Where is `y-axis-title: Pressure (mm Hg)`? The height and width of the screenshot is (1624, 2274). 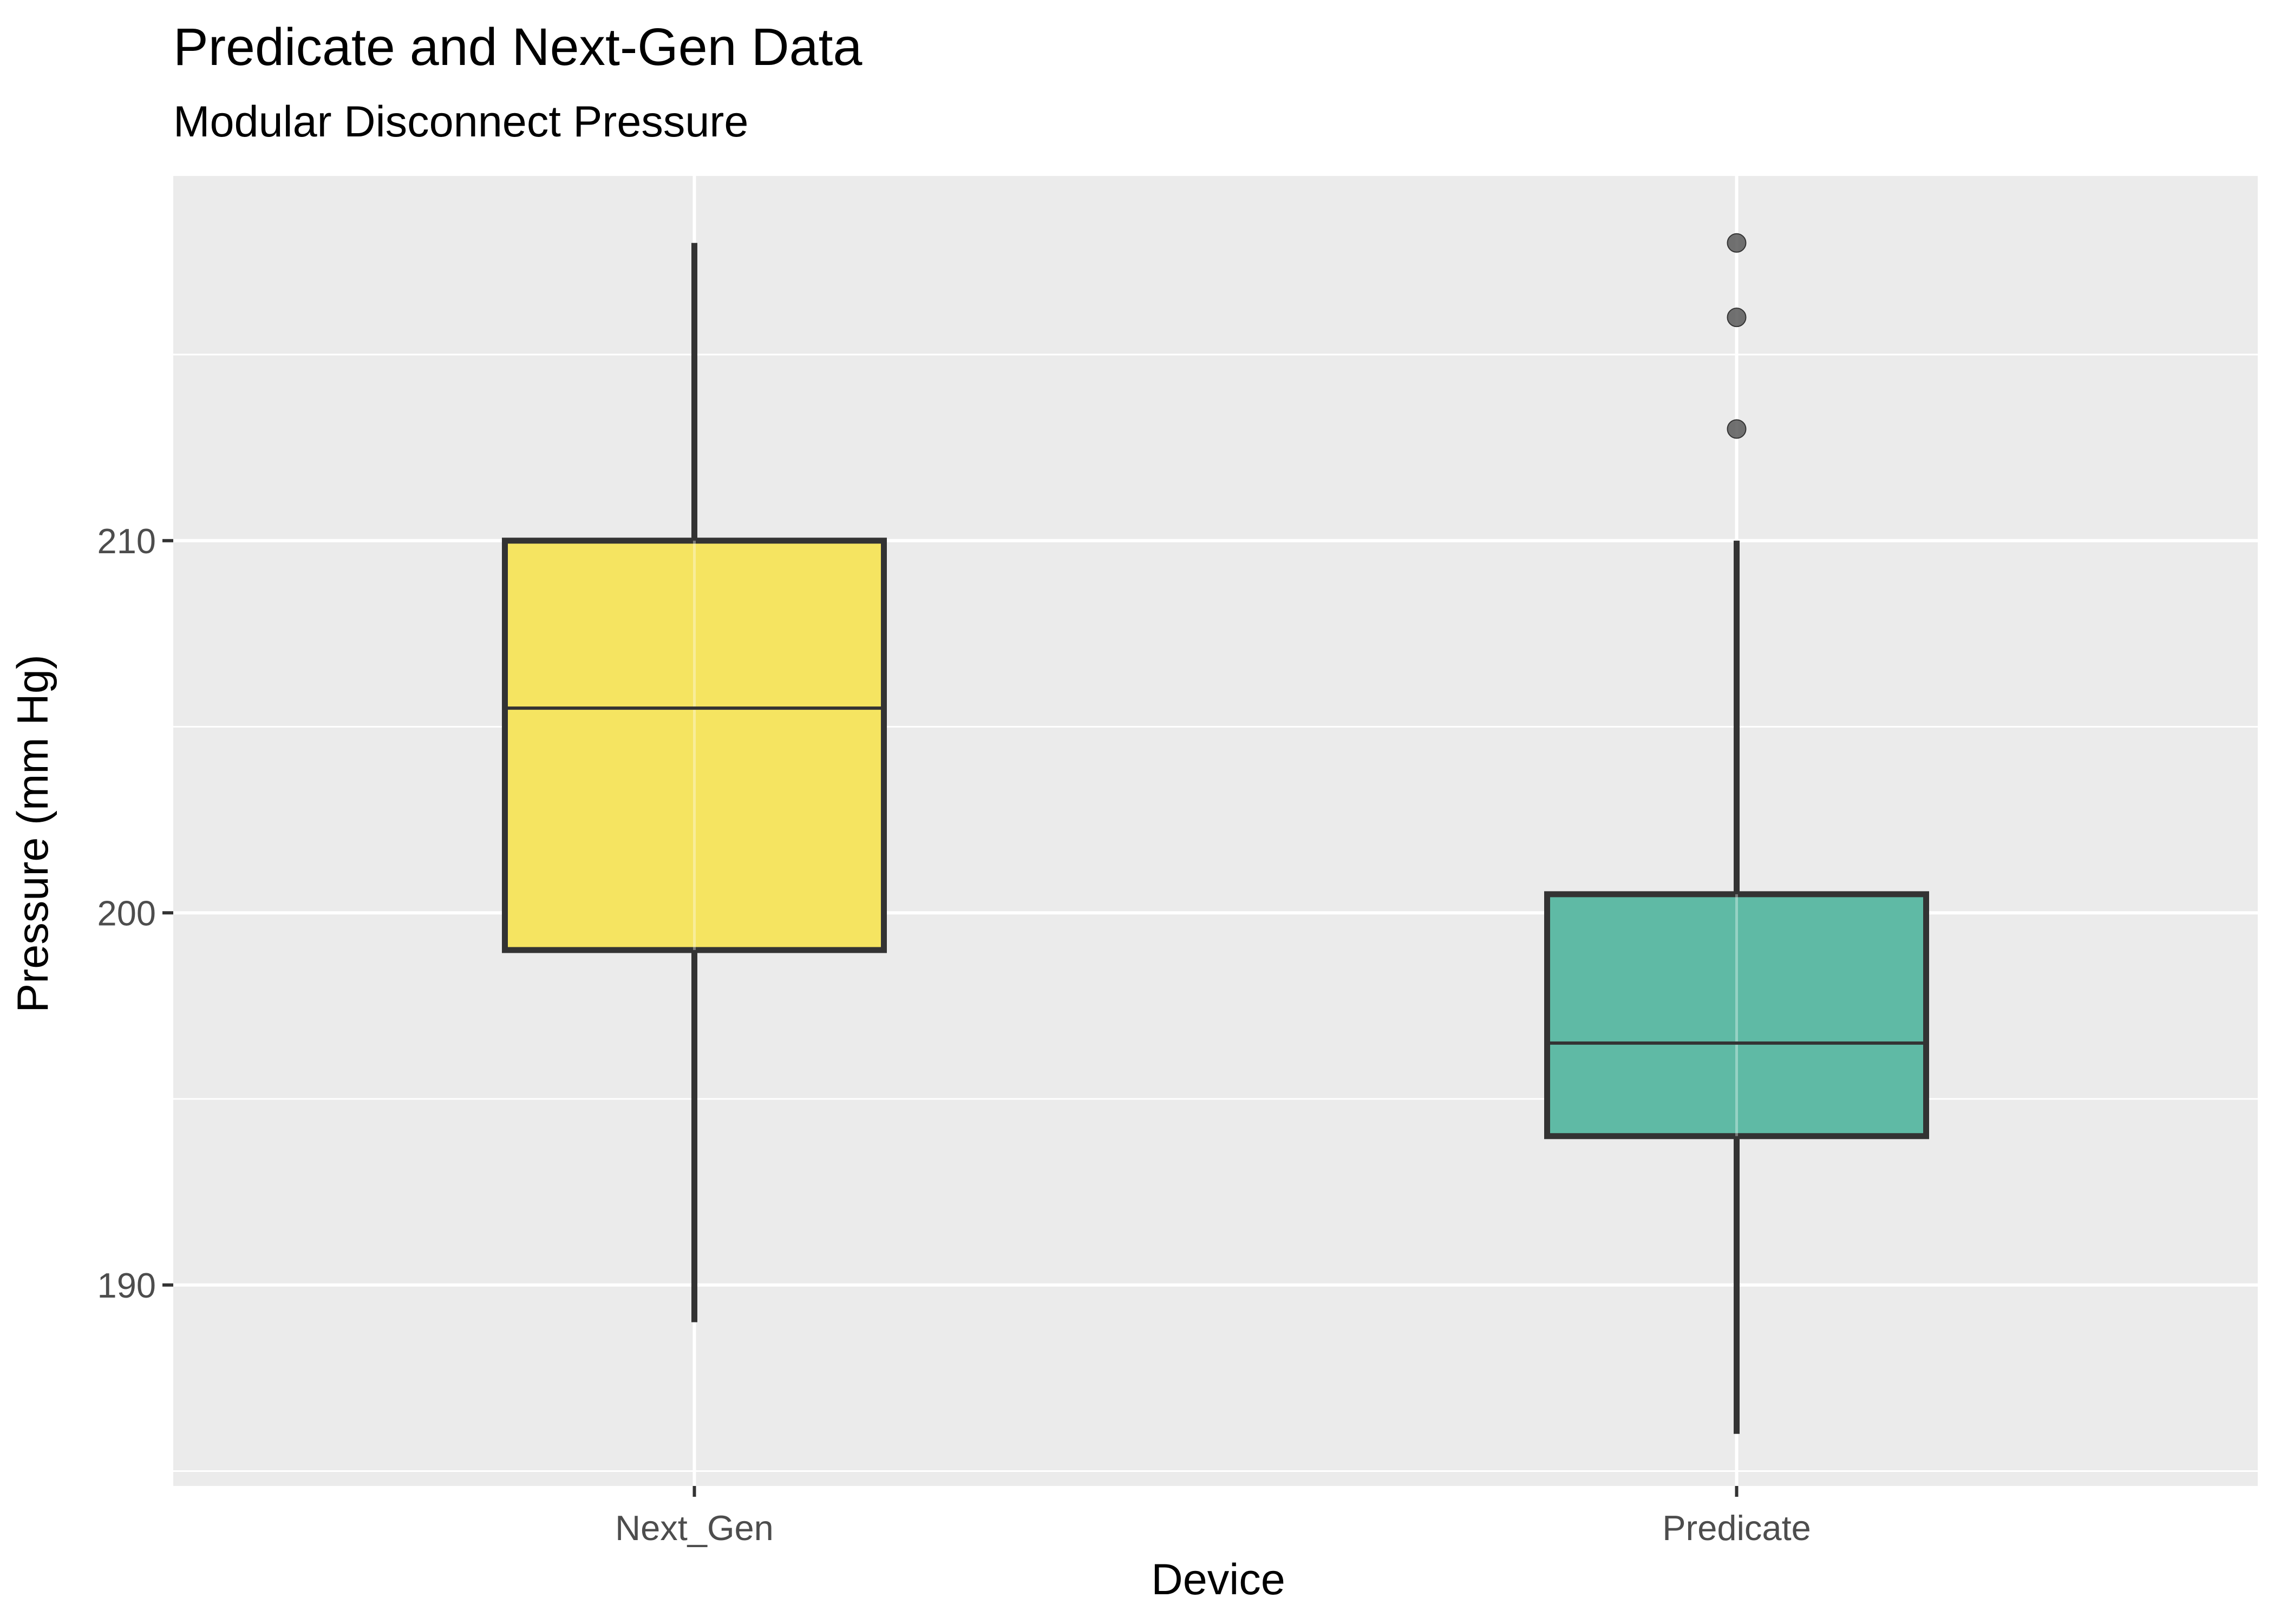
y-axis-title: Pressure (mm Hg) is located at coordinates (33, 834).